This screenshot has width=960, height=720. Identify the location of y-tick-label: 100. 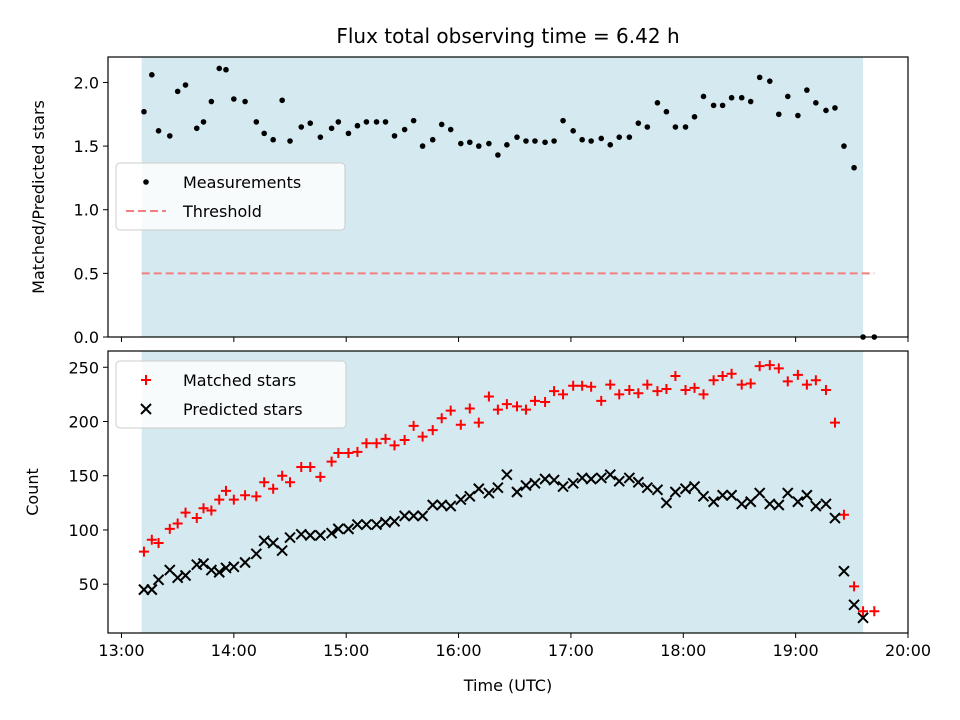
(83, 530).